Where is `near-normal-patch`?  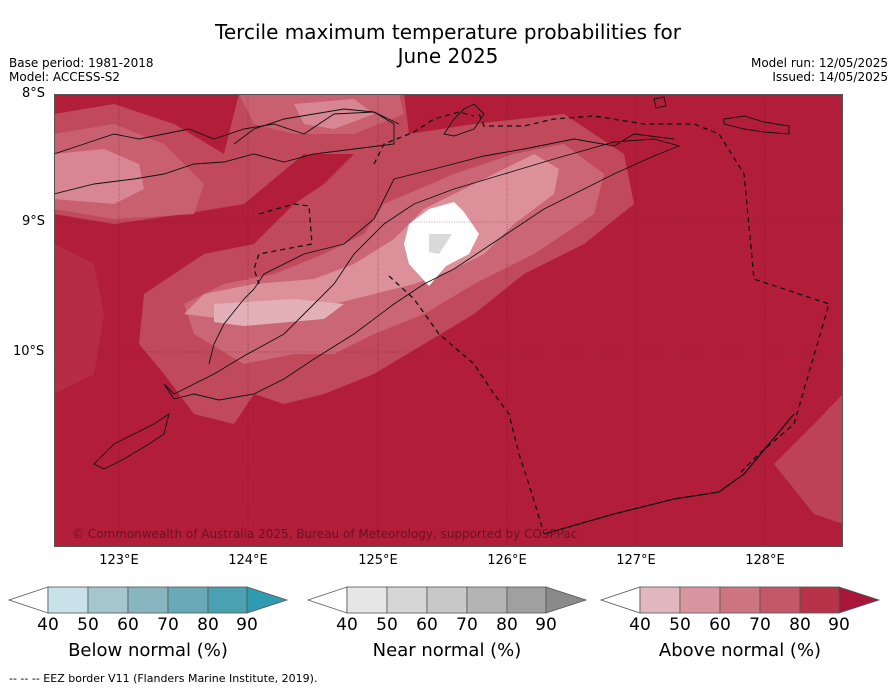
near-normal-patch is located at coordinates (440, 244).